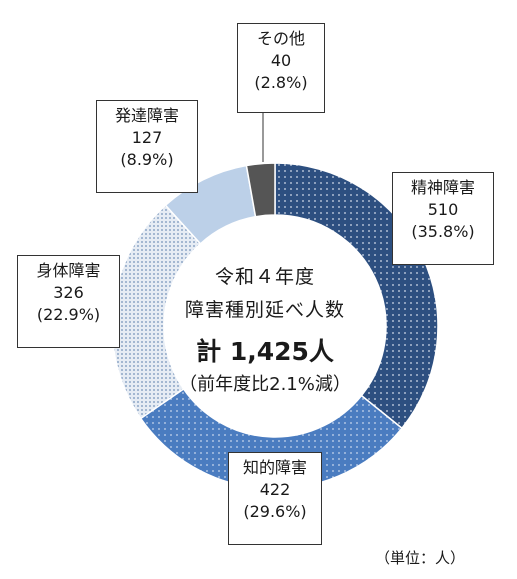 This screenshot has height=579, width=517. I want to click on unit-label: （単位：人）, so click(420, 558).